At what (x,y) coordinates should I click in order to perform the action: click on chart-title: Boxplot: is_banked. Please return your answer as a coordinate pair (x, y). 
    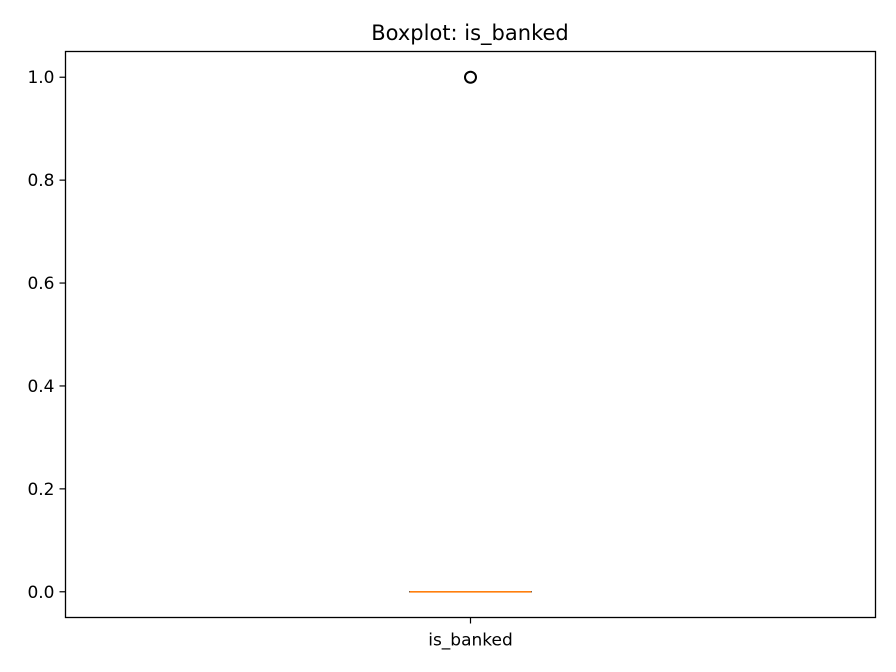
    Looking at the image, I should click on (469, 33).